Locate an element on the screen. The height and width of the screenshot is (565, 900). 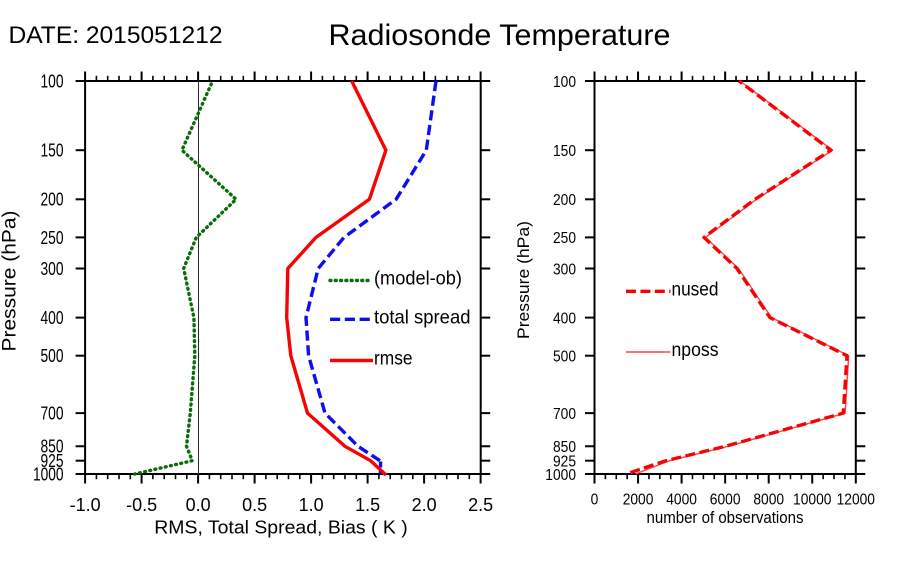
svg-text: 1.5 is located at coordinates (367, 504).